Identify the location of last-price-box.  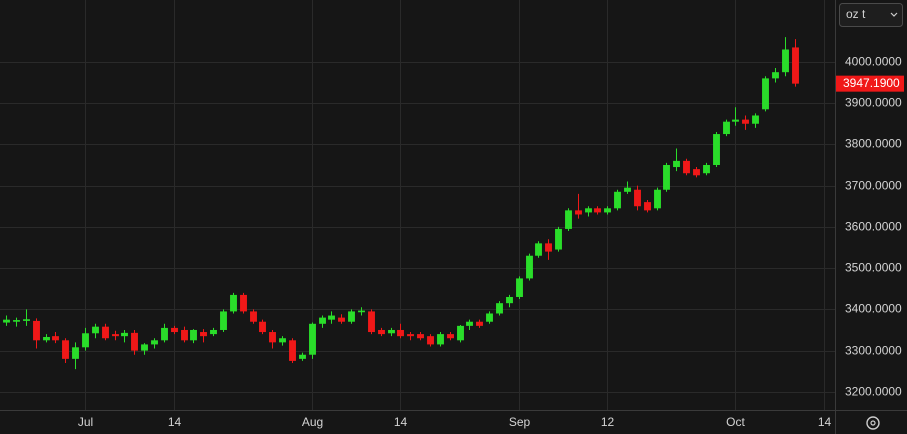
(870, 83).